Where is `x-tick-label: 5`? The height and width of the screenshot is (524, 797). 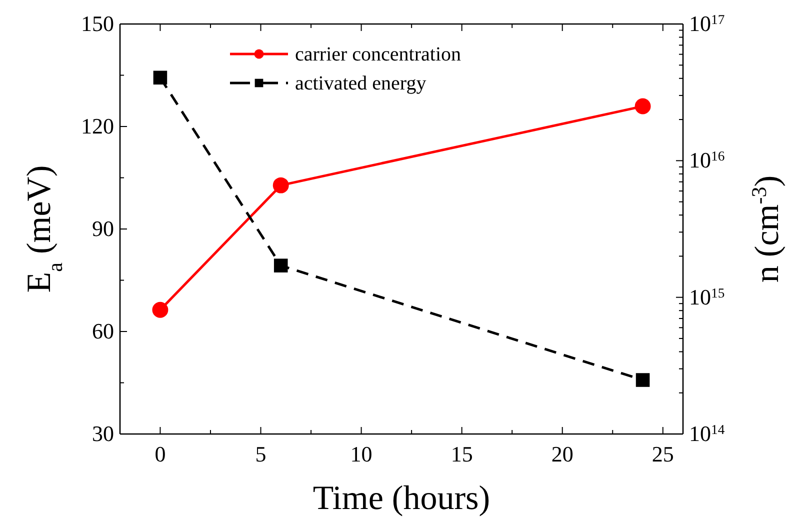 x-tick-label: 5 is located at coordinates (260, 454).